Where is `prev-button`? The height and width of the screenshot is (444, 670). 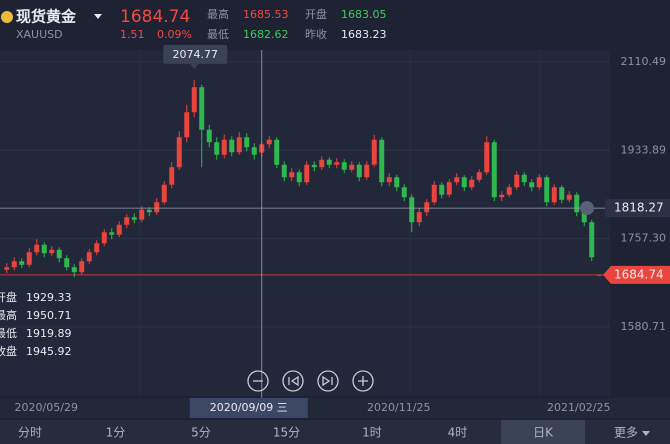 prev-button is located at coordinates (293, 381).